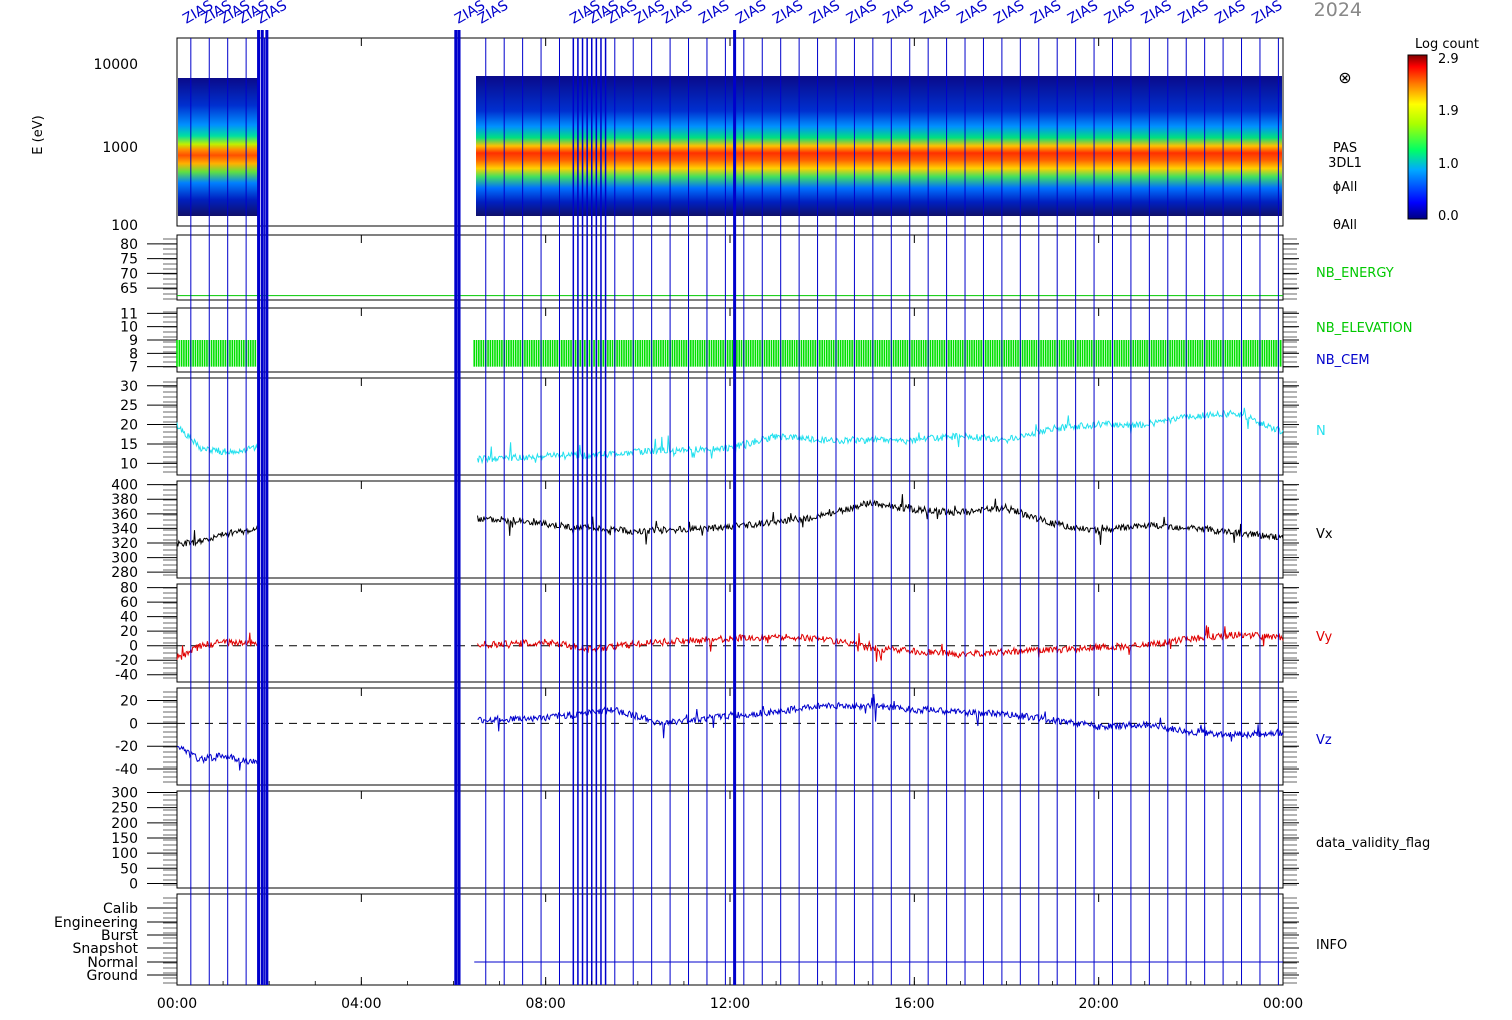 This screenshot has width=1512, height=1020. Describe the element at coordinates (1324, 637) in the screenshot. I see `panel-label: Vy` at that location.